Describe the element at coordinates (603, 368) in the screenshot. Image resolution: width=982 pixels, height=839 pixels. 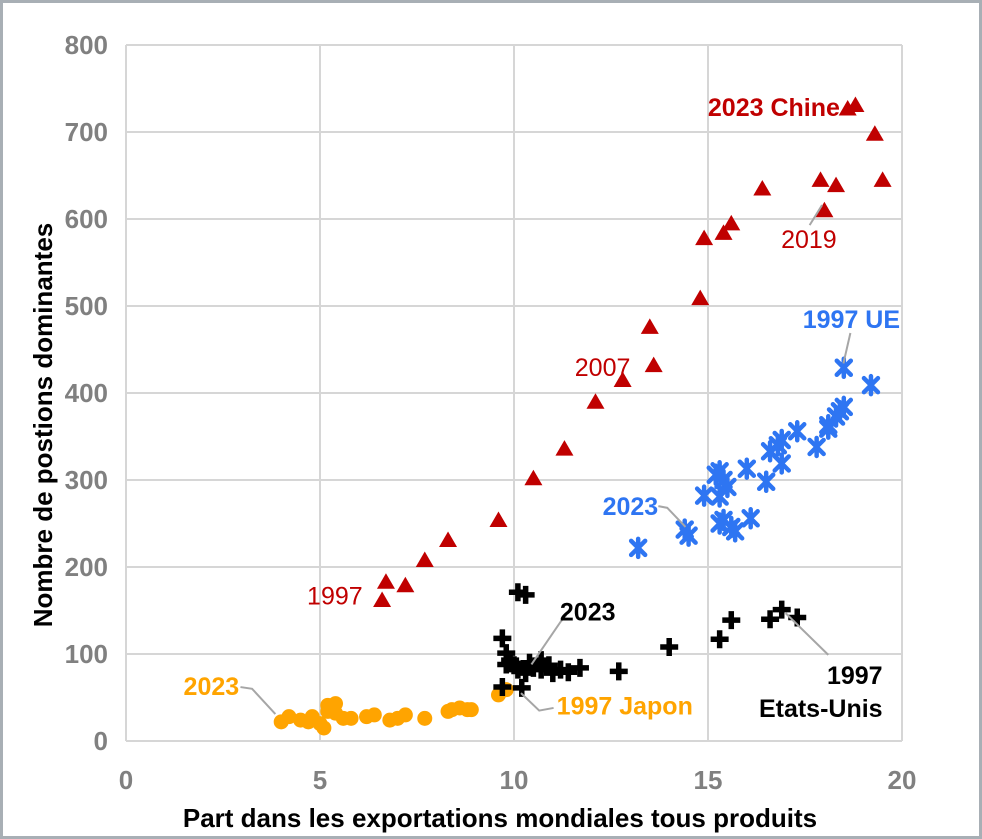
I see `label-2007-chine: 2007` at that location.